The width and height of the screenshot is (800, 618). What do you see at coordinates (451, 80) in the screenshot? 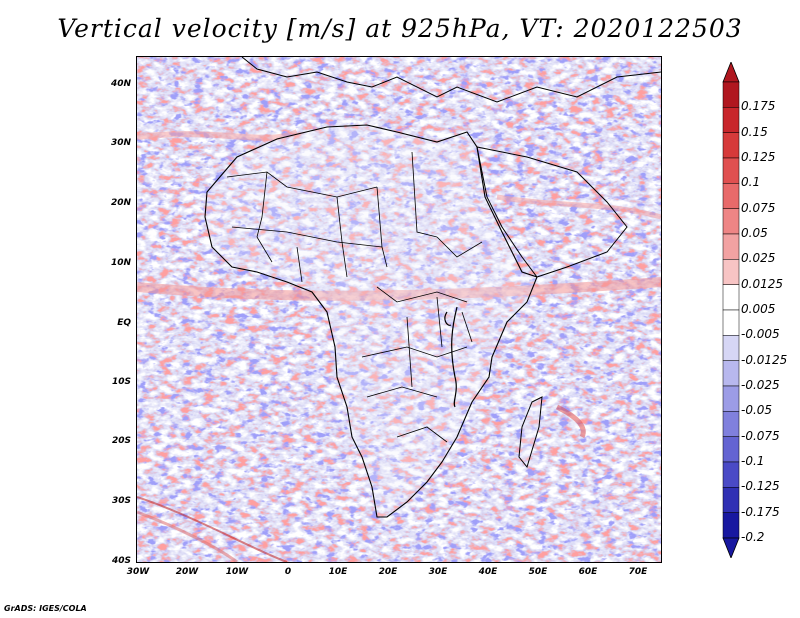
I see `europe-coastline` at bounding box center [451, 80].